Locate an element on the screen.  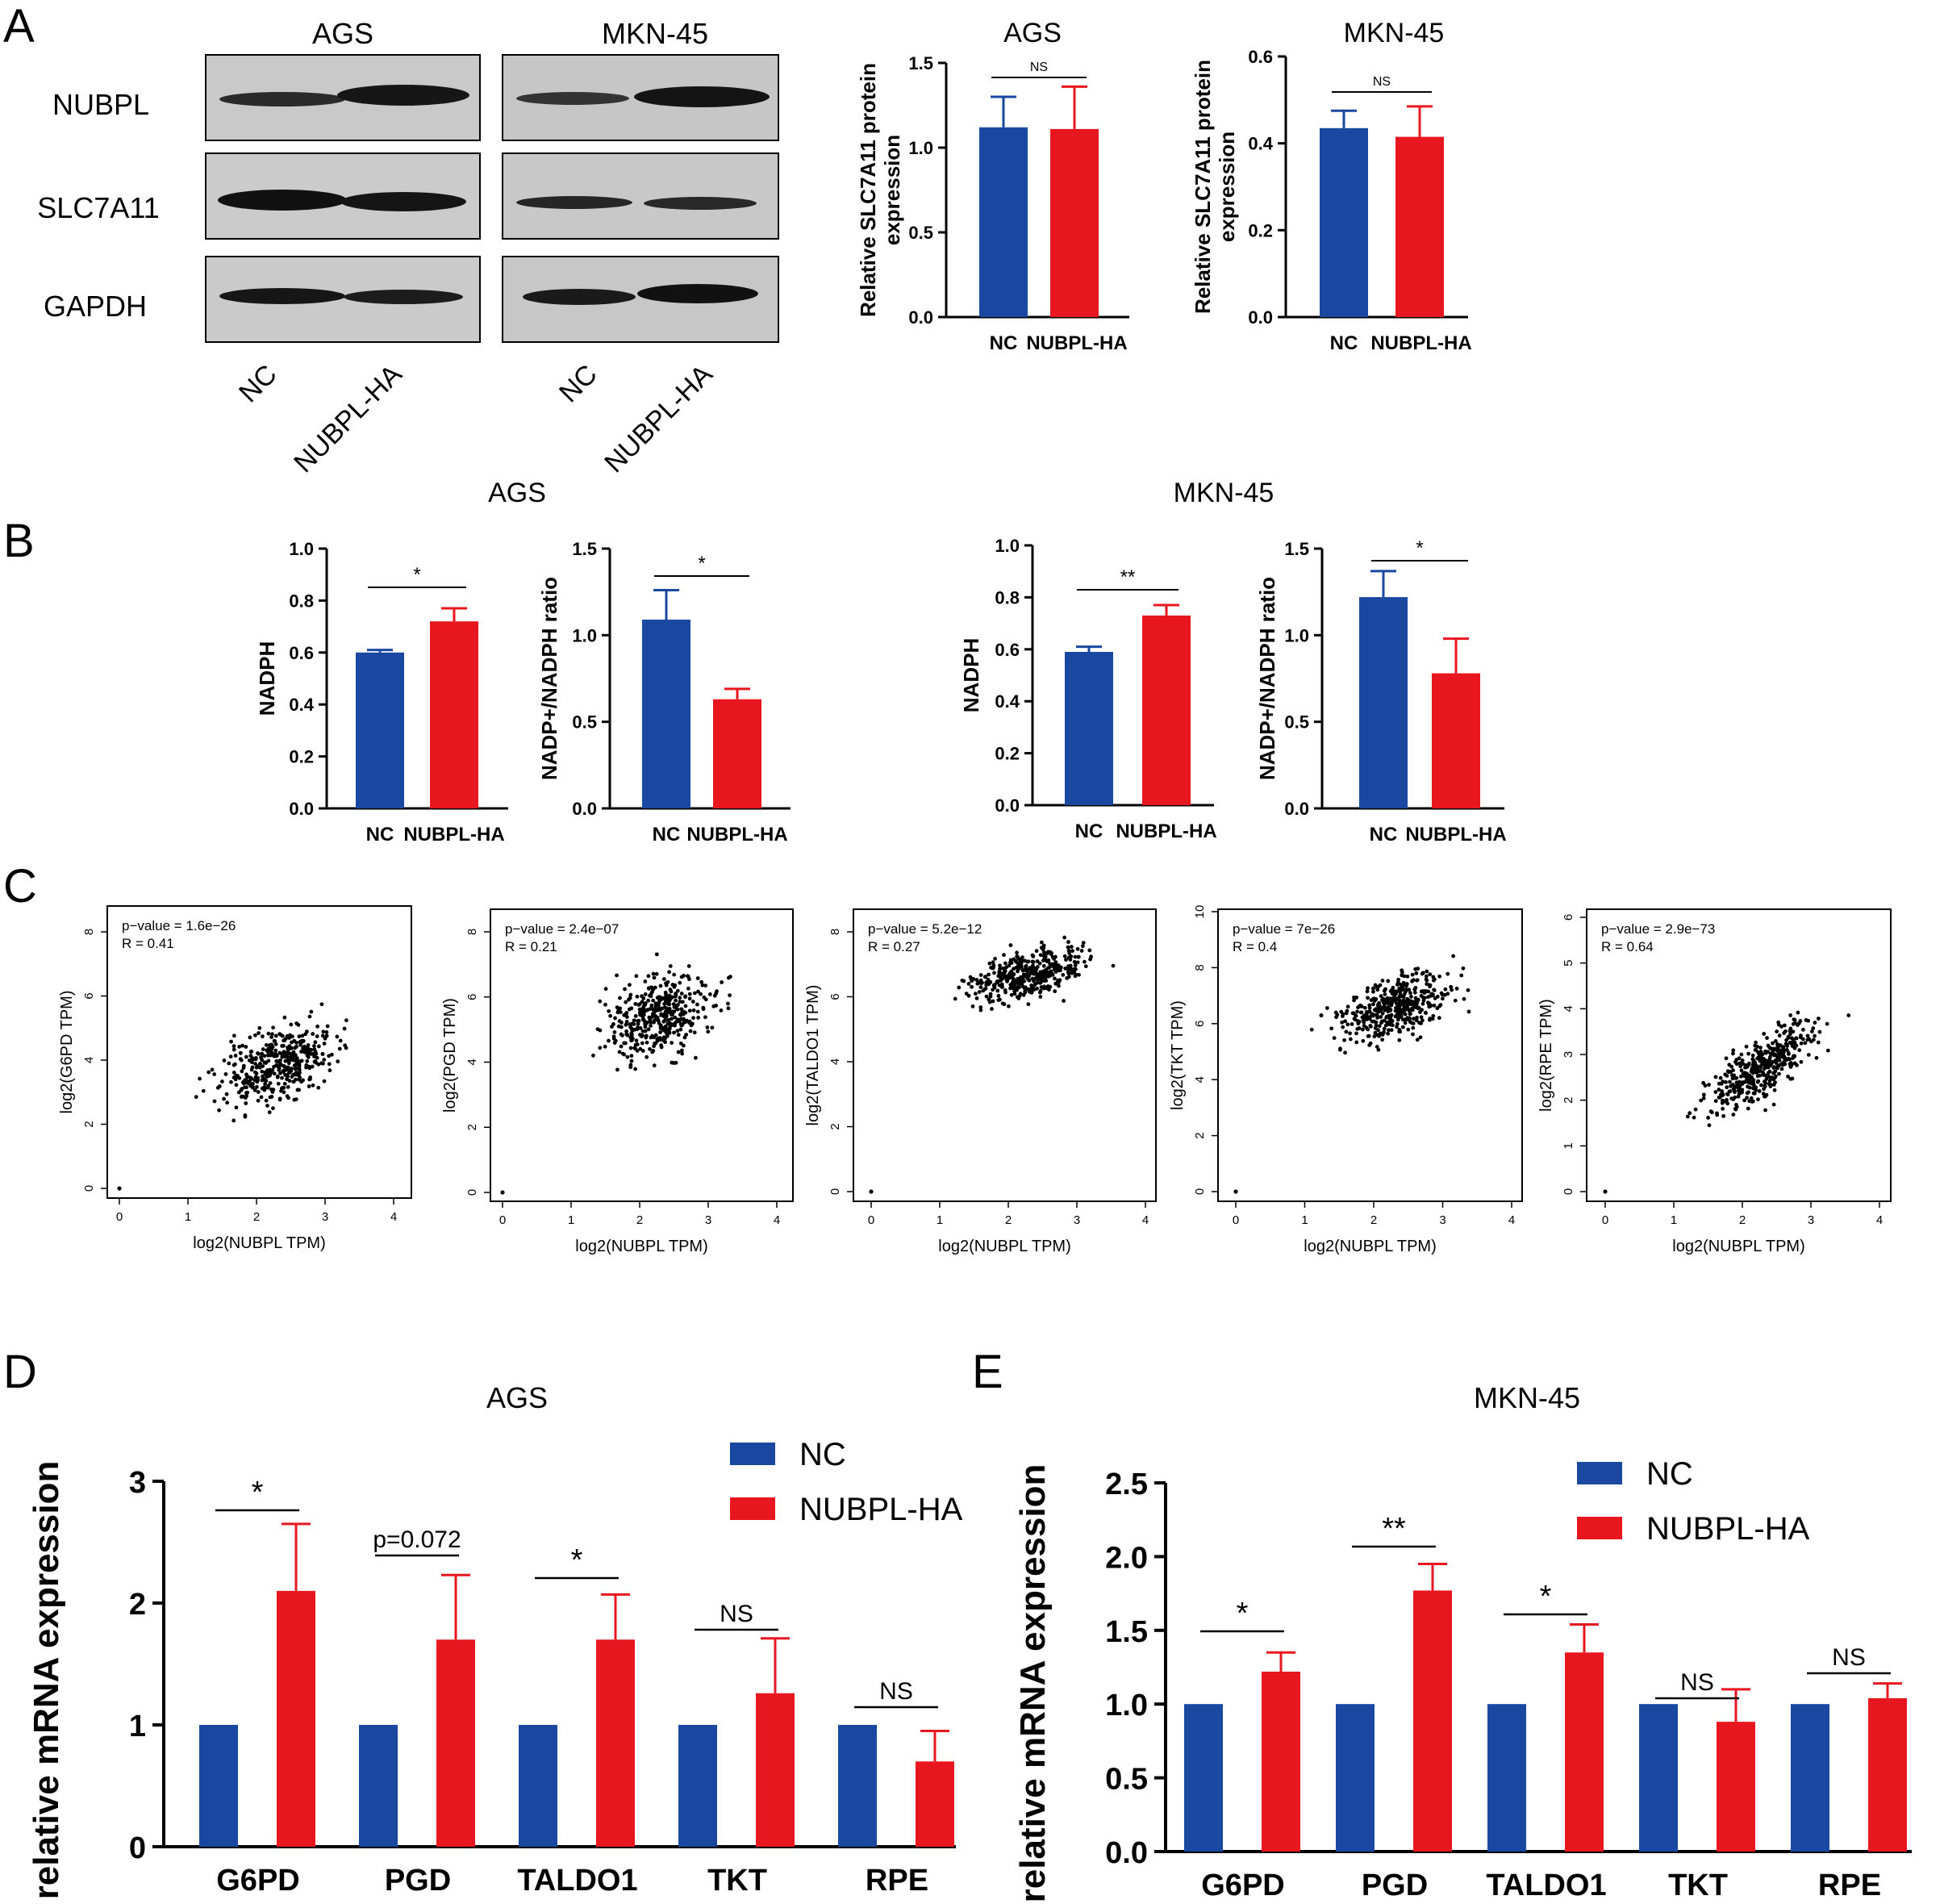
y-tick-label: 2.5 is located at coordinates (1126, 1485).